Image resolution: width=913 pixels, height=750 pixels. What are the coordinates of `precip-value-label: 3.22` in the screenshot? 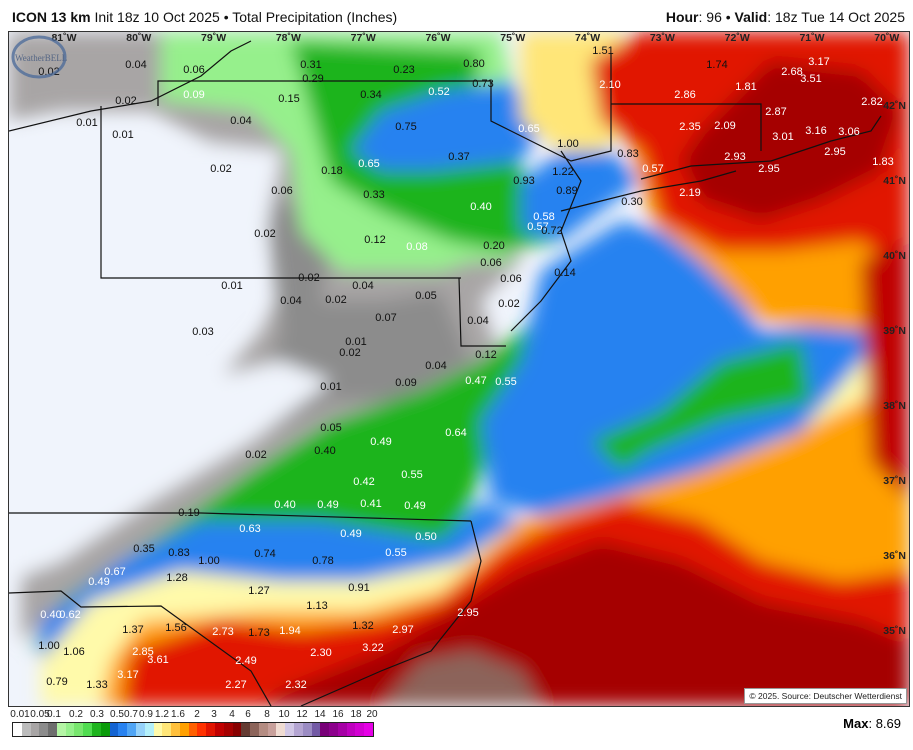 It's located at (373, 648).